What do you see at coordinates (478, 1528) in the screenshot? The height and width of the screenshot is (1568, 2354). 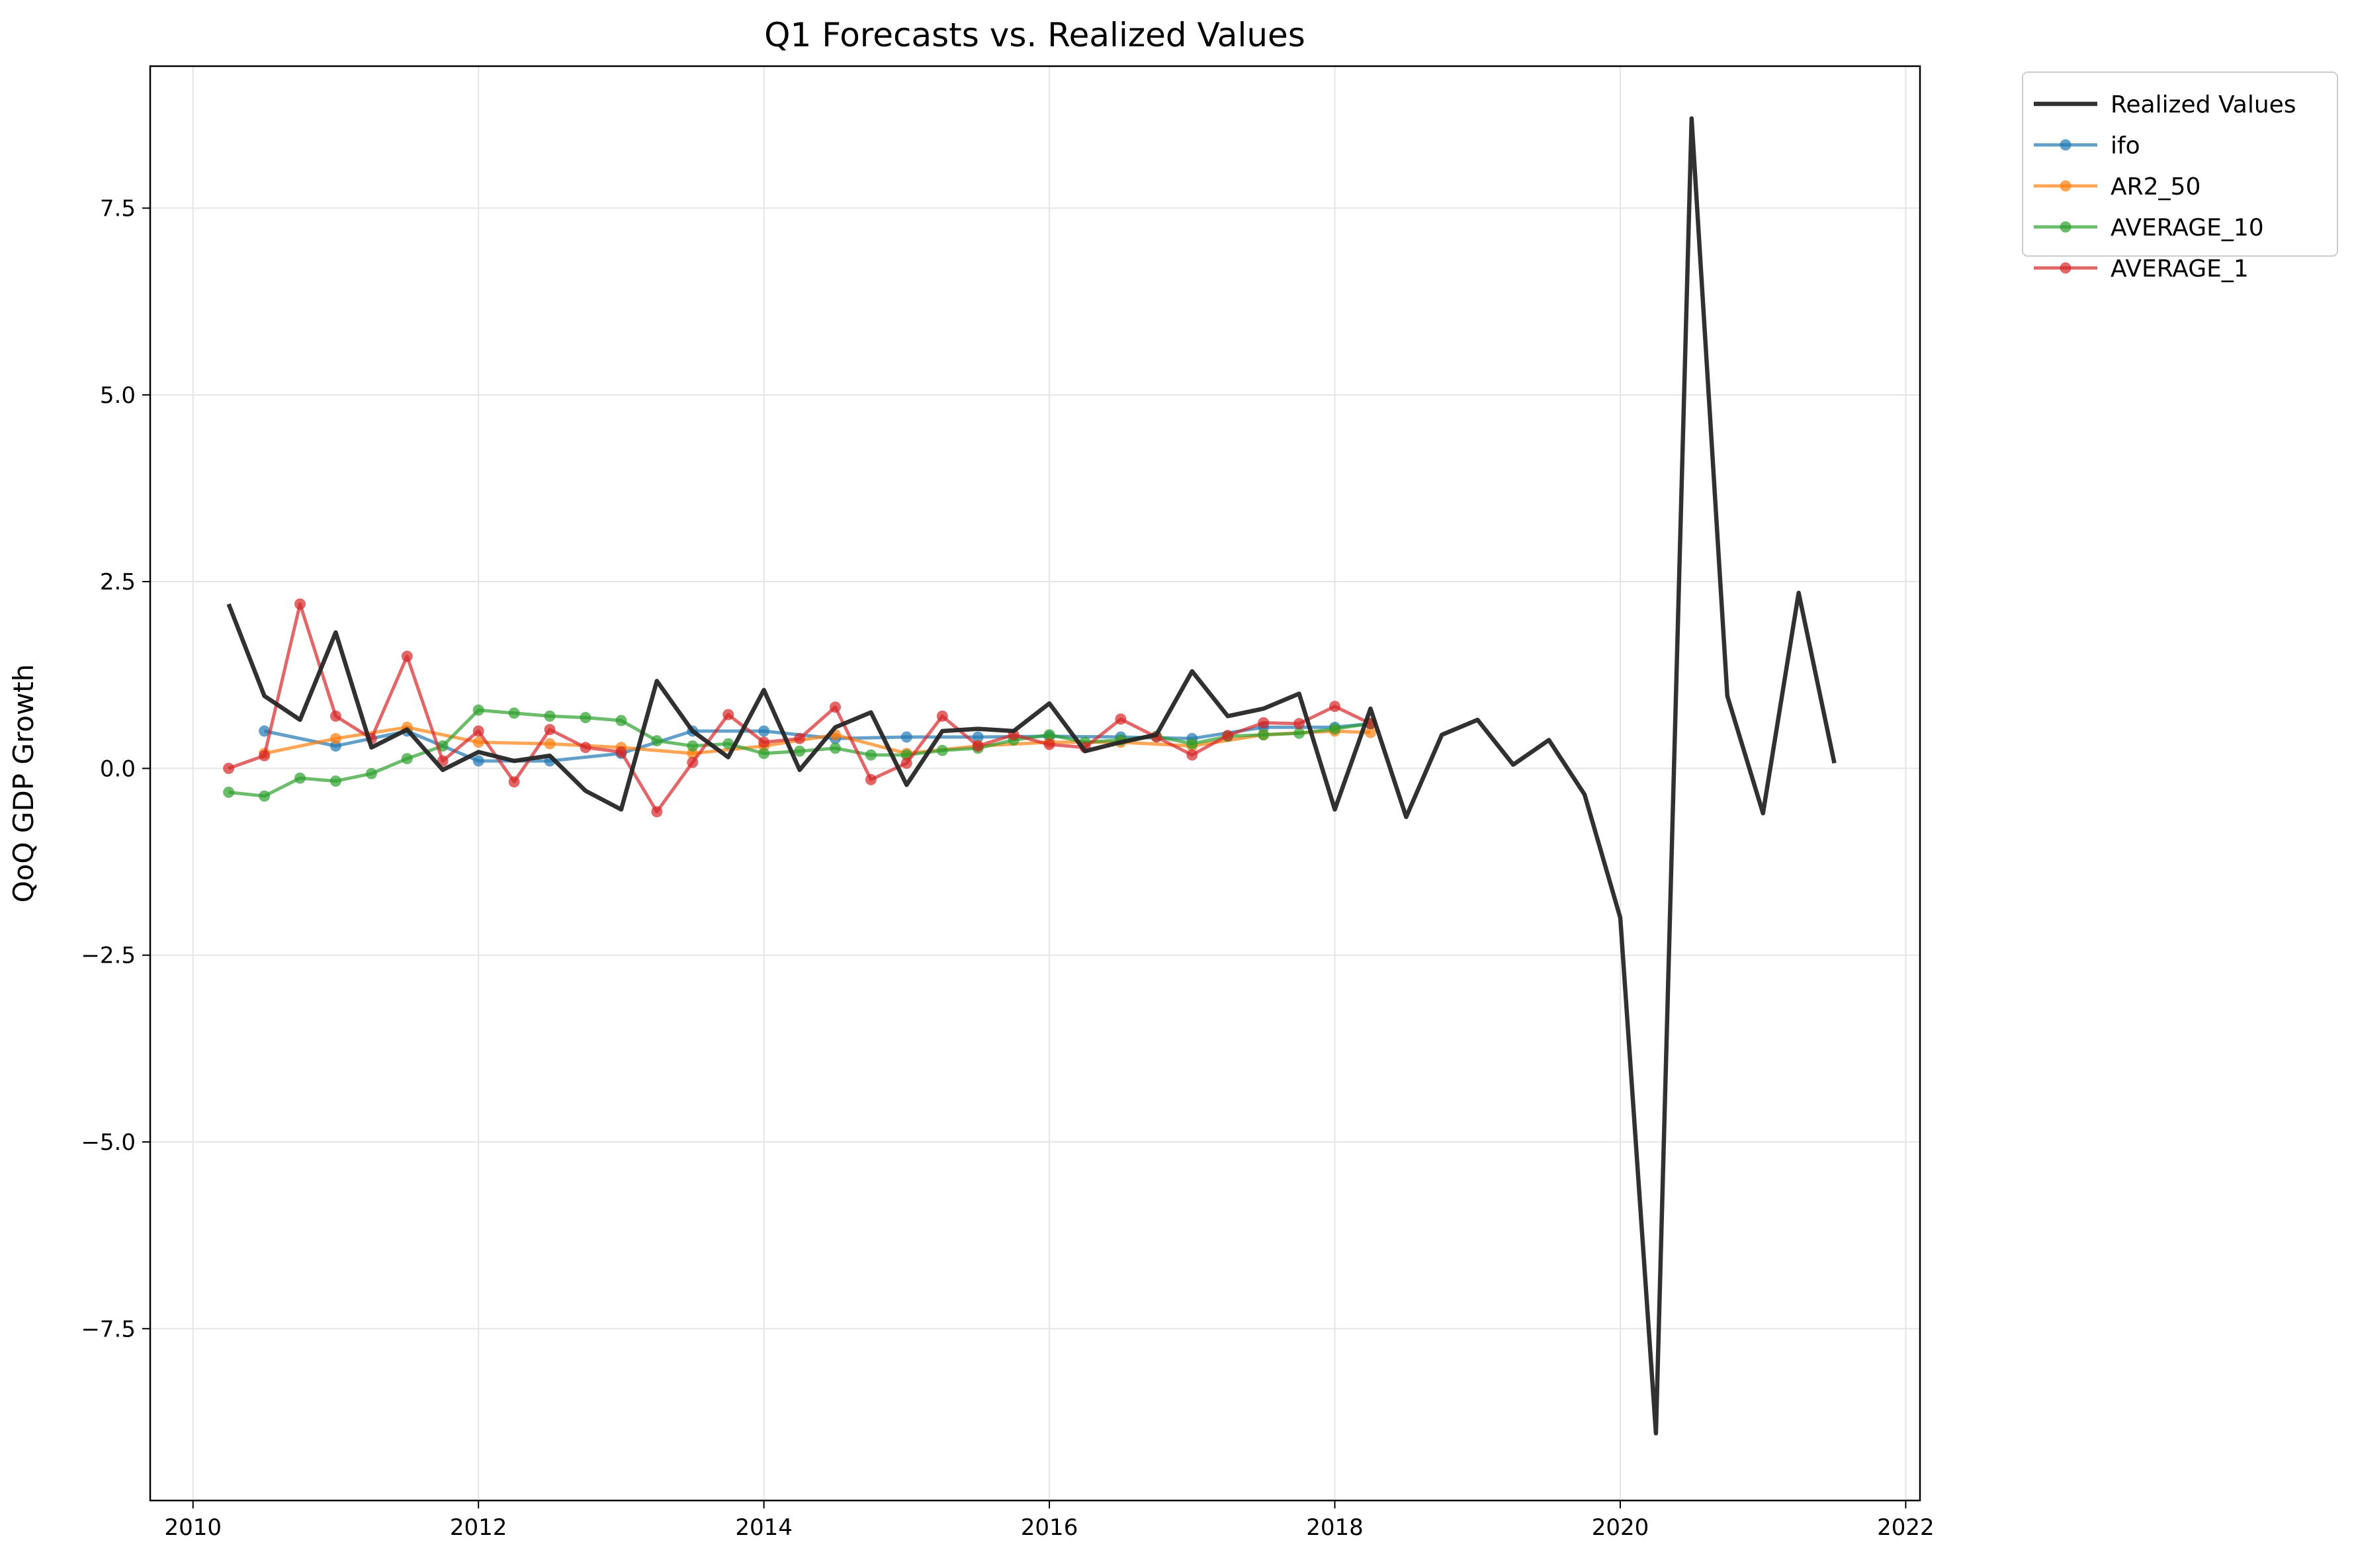 I see `x-tick-label: 2012` at bounding box center [478, 1528].